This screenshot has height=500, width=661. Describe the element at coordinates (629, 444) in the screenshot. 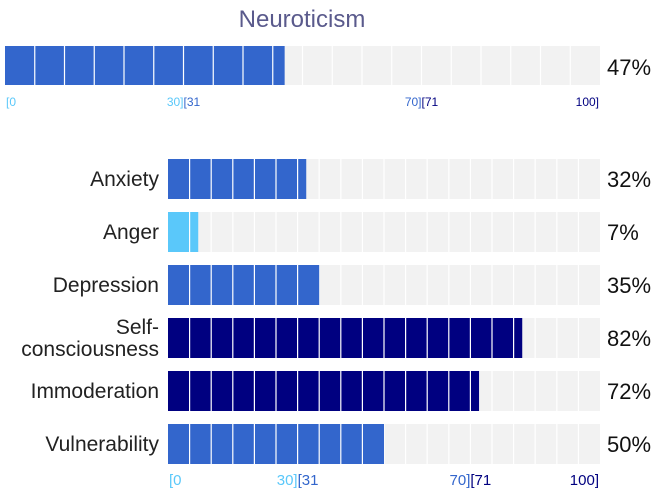

I see `facet-value-label: 50%` at that location.